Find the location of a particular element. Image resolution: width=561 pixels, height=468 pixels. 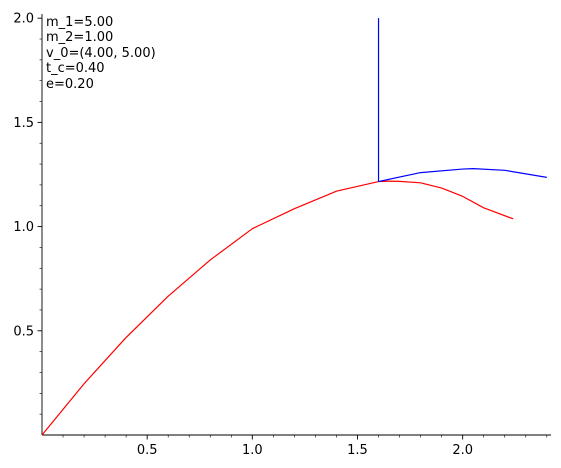

annotation-v0: v_0=(4.00, 5.00) is located at coordinates (101, 53).